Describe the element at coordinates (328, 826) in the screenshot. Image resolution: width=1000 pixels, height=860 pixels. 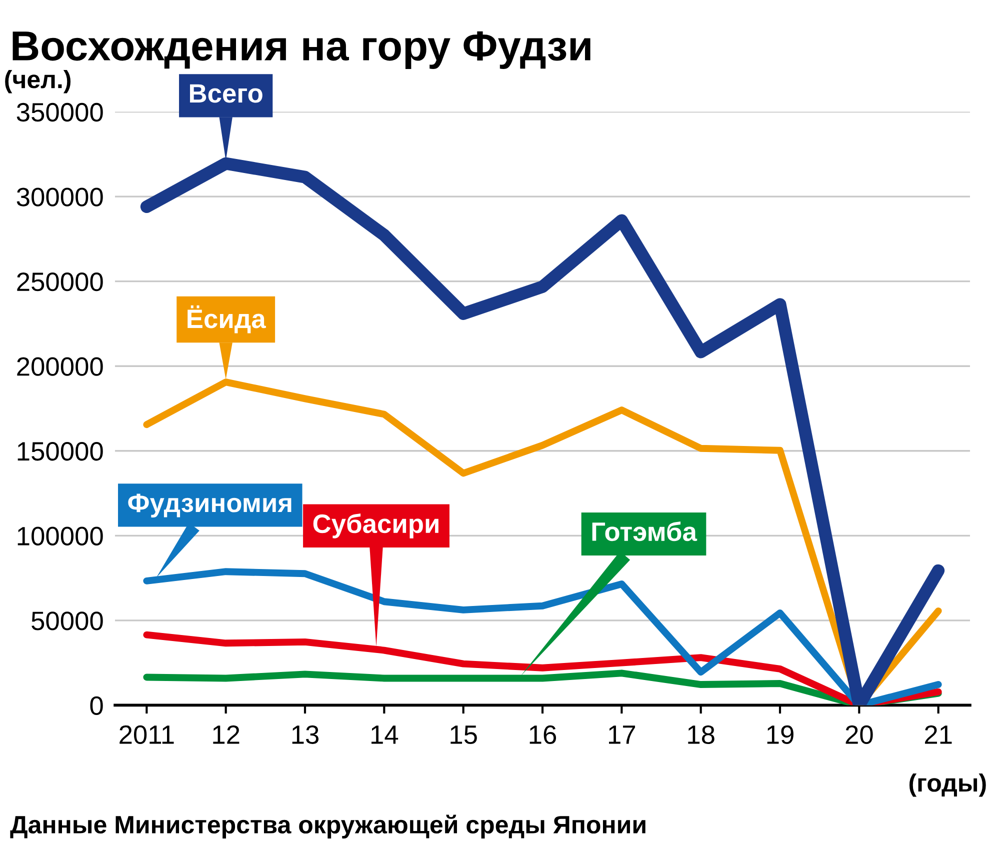
I see `text: Данные Министерства окружающей среды Японии` at that location.